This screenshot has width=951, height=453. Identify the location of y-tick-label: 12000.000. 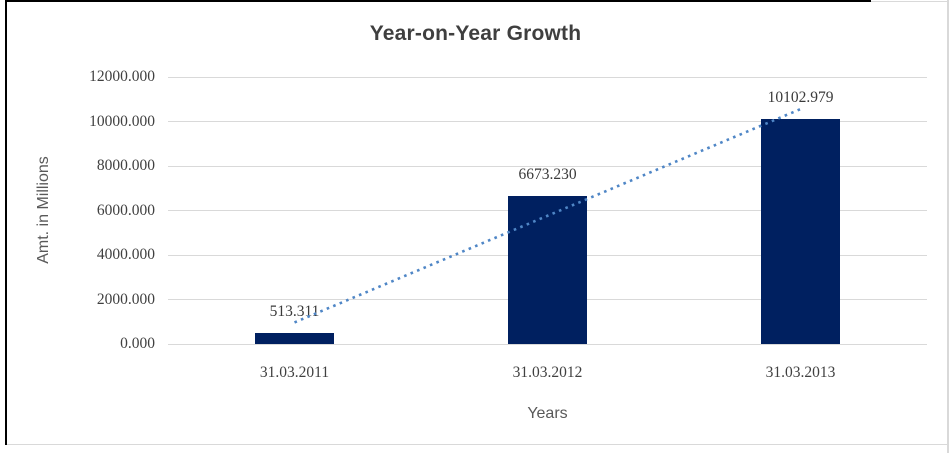
(122, 76).